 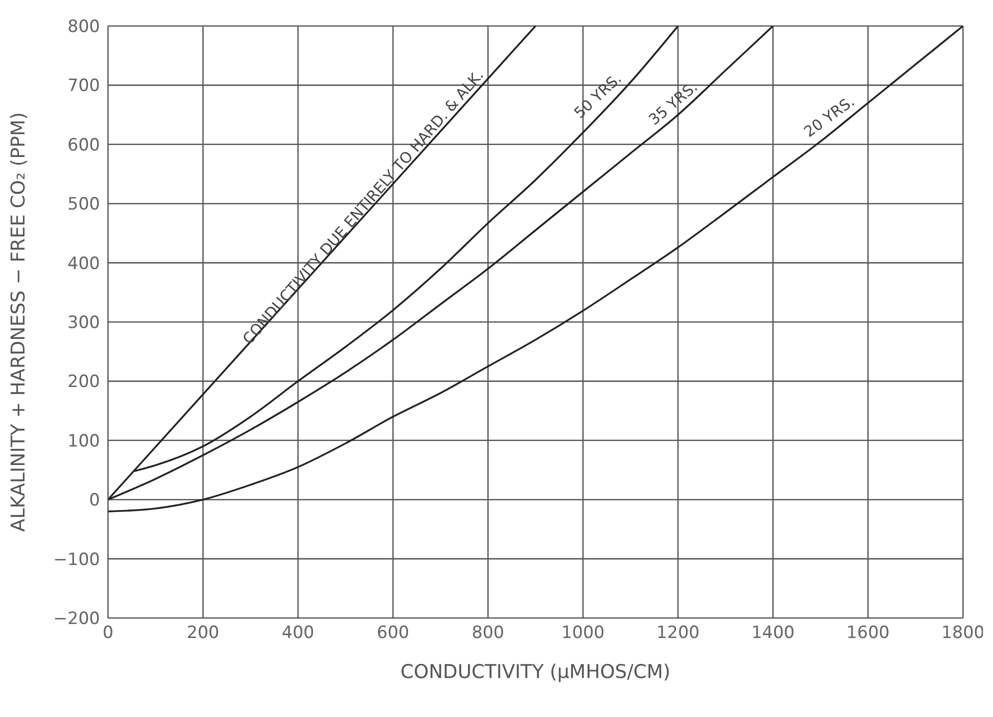 I want to click on y-tick-label: 100, so click(x=84, y=441).